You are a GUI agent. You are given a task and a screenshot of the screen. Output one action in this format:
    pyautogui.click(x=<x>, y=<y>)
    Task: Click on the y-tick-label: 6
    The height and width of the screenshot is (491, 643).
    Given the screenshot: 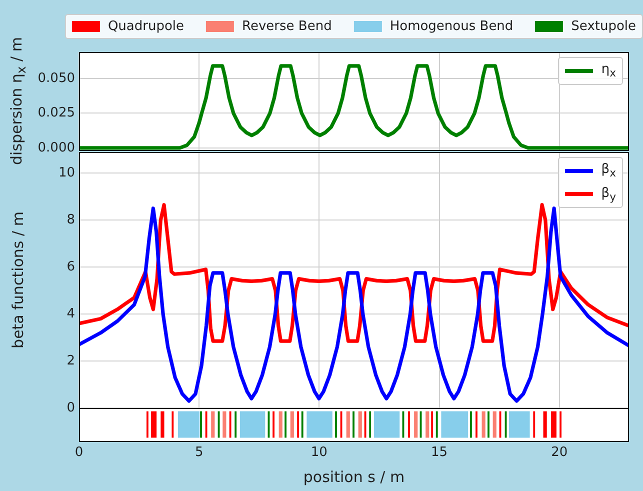 What is the action you would take?
    pyautogui.click(x=70, y=266)
    